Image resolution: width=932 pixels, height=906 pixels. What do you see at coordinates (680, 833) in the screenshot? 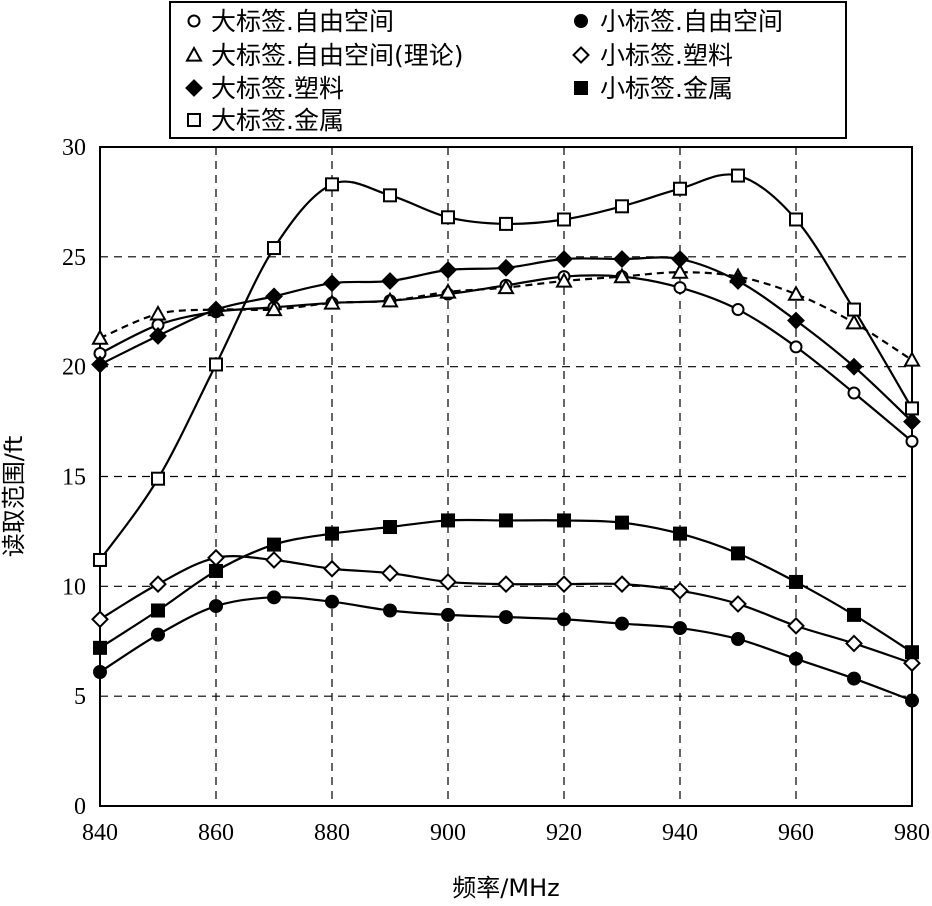
I see `x-tick-label: 940` at bounding box center [680, 833].